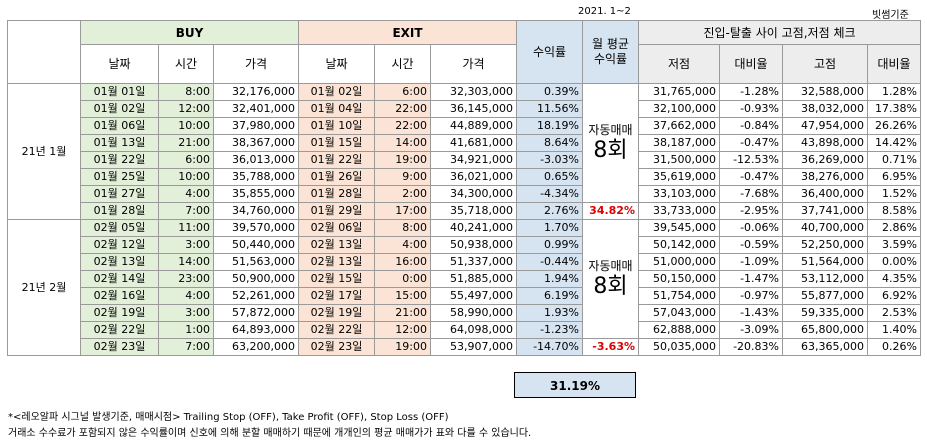 Image resolution: width=927 pixels, height=442 pixels. What do you see at coordinates (336, 177) in the screenshot?
I see `exit-date: 01월 26일` at bounding box center [336, 177].